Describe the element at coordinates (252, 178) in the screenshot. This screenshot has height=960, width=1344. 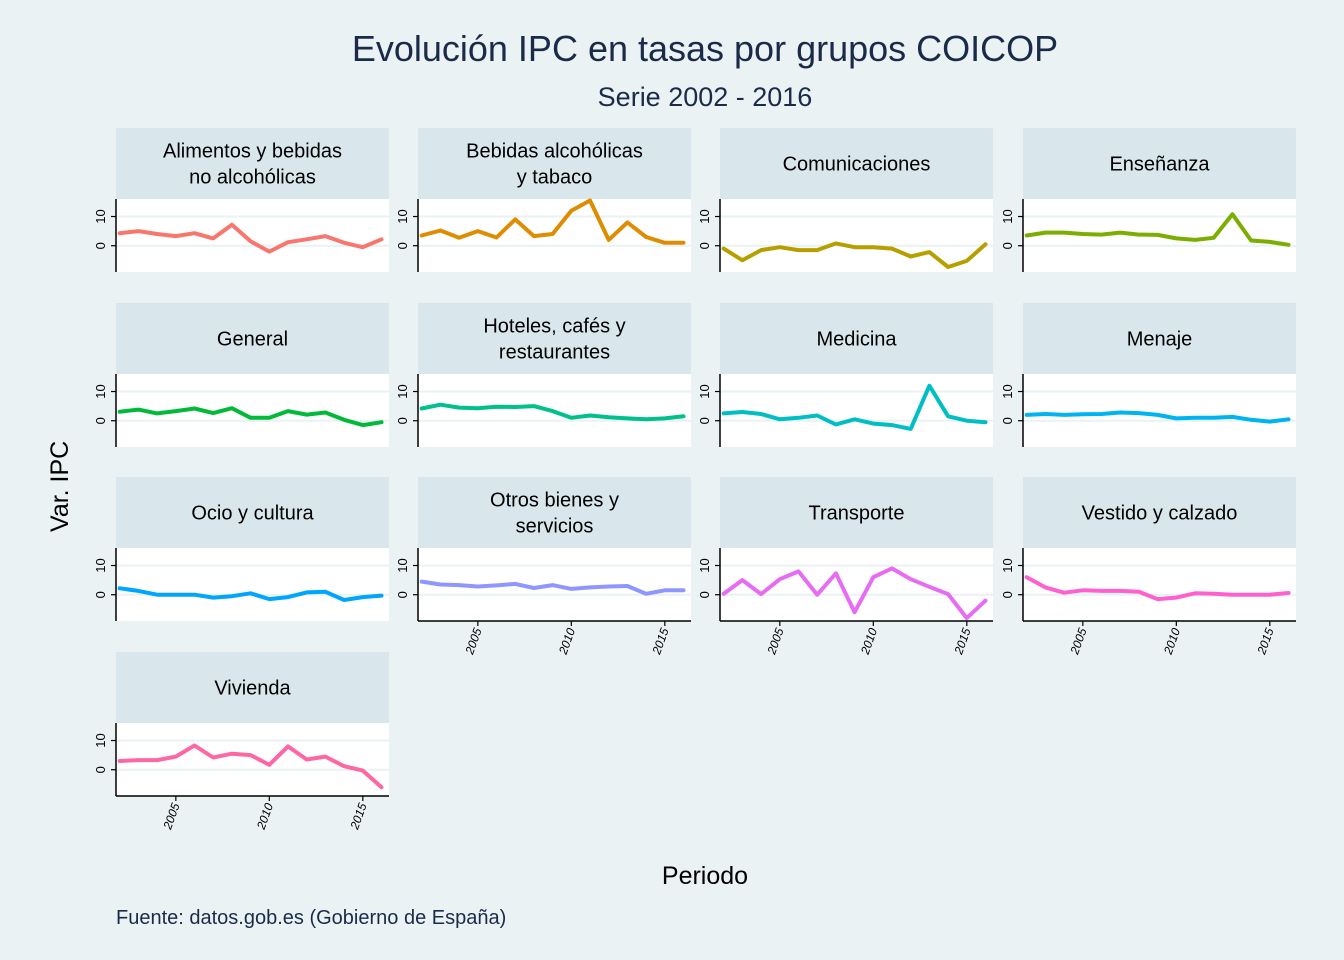
I see `facet-strip-label: no alcohólicas` at that location.